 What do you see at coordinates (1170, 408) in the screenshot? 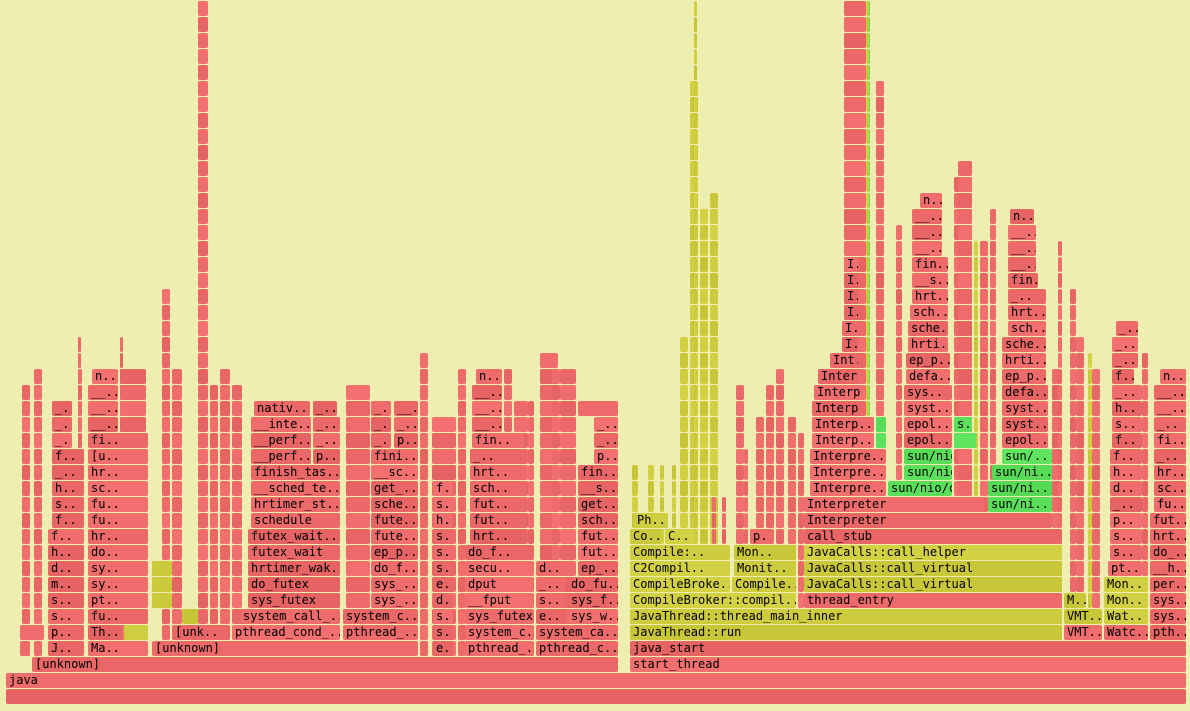
I see `stack-frame: __..` at bounding box center [1170, 408].